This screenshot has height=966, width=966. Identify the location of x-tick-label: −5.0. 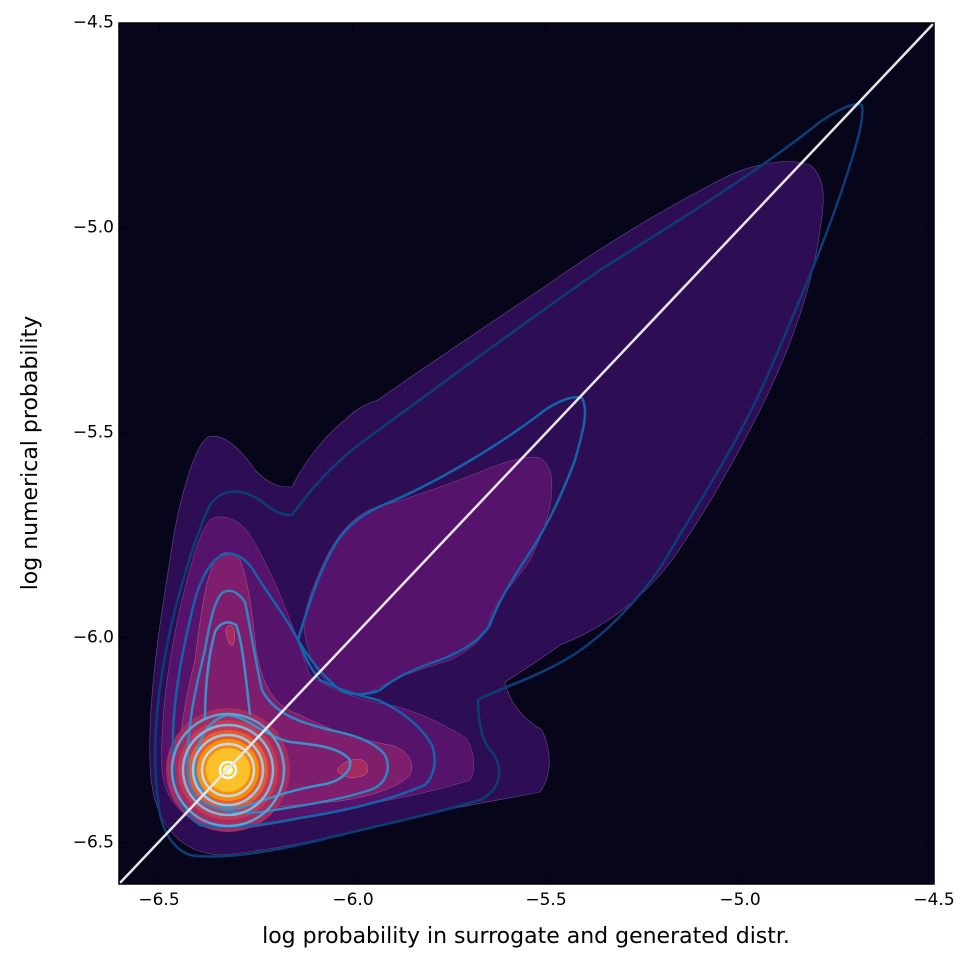
(740, 900).